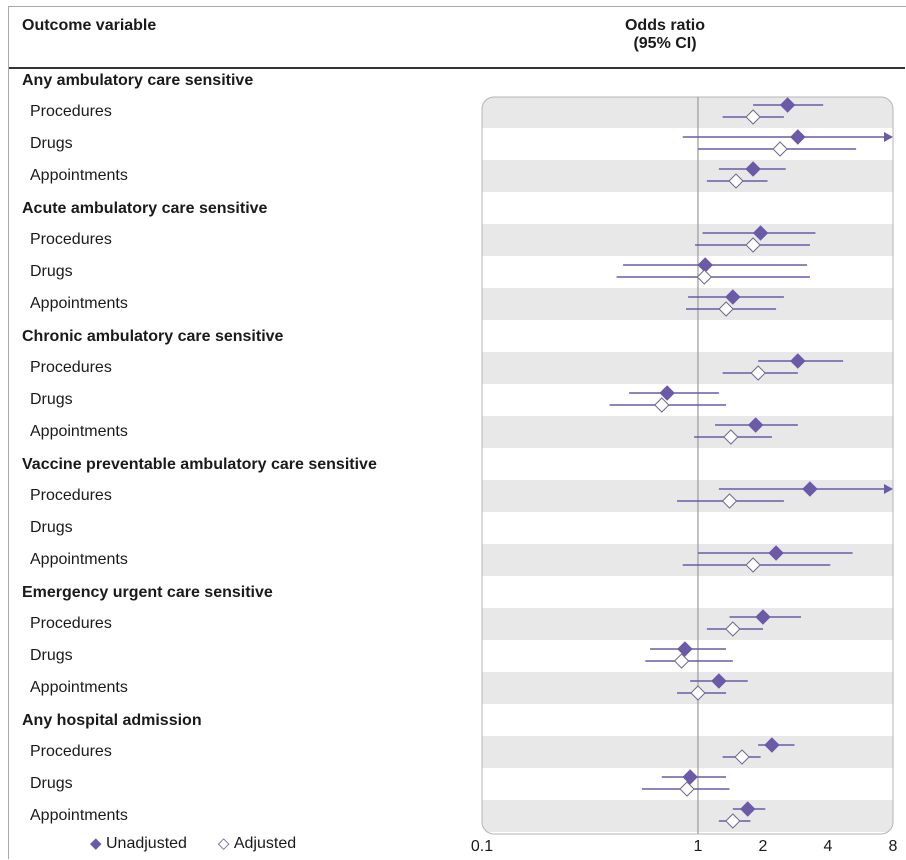  I want to click on header-rule, so click(457, 68).